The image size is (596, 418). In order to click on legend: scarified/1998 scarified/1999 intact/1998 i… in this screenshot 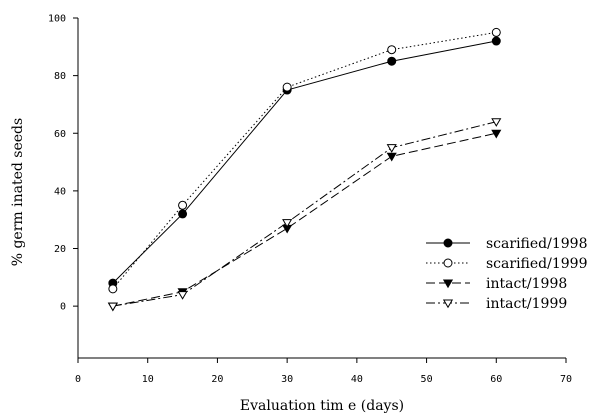, I will do `click(506, 274)`.